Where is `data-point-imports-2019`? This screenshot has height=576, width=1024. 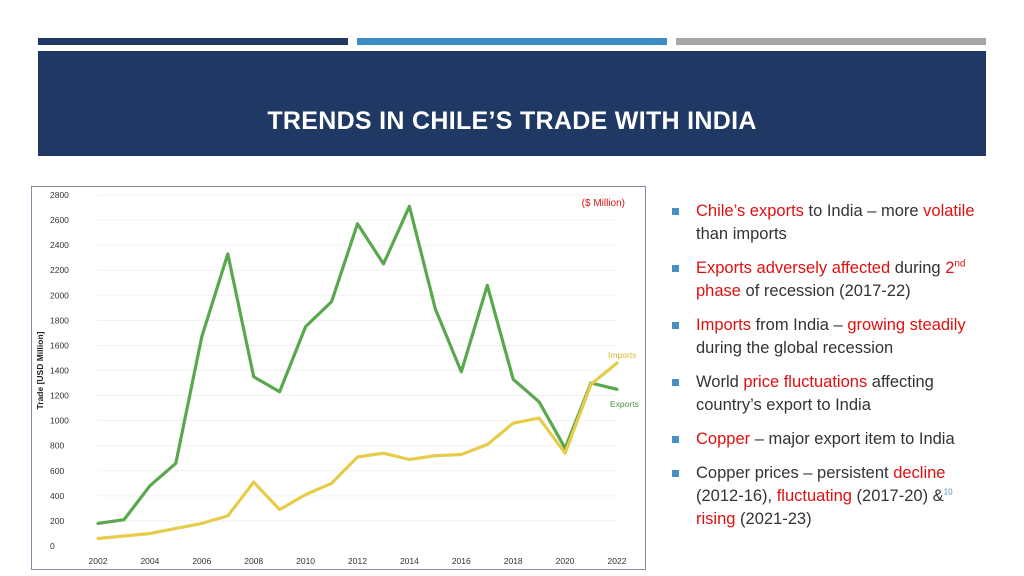
data-point-imports-2019 is located at coordinates (539, 418).